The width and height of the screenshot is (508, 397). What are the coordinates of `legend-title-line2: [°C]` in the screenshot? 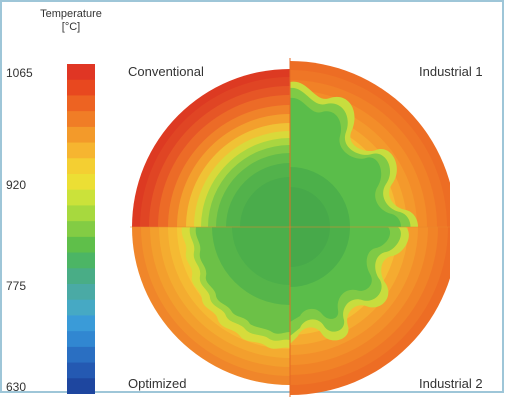 It's located at (71, 27).